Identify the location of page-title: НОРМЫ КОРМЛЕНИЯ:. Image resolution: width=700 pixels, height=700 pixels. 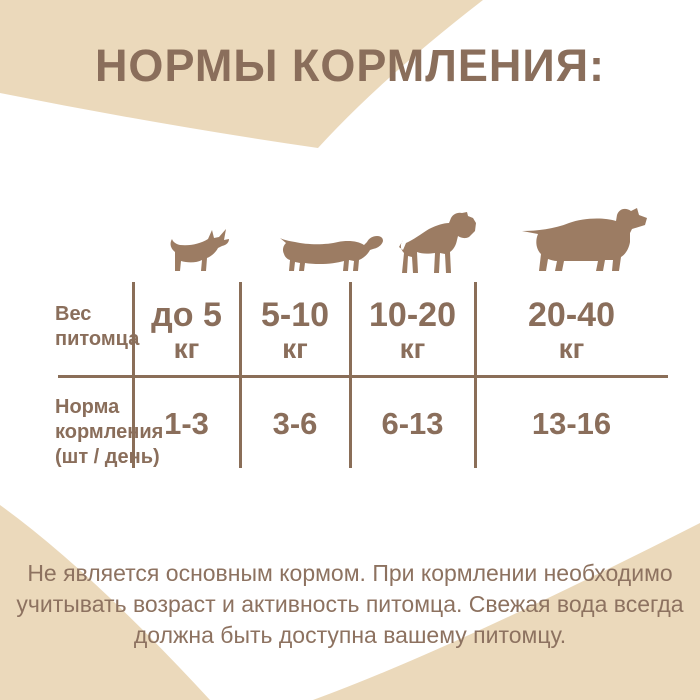
(350, 65).